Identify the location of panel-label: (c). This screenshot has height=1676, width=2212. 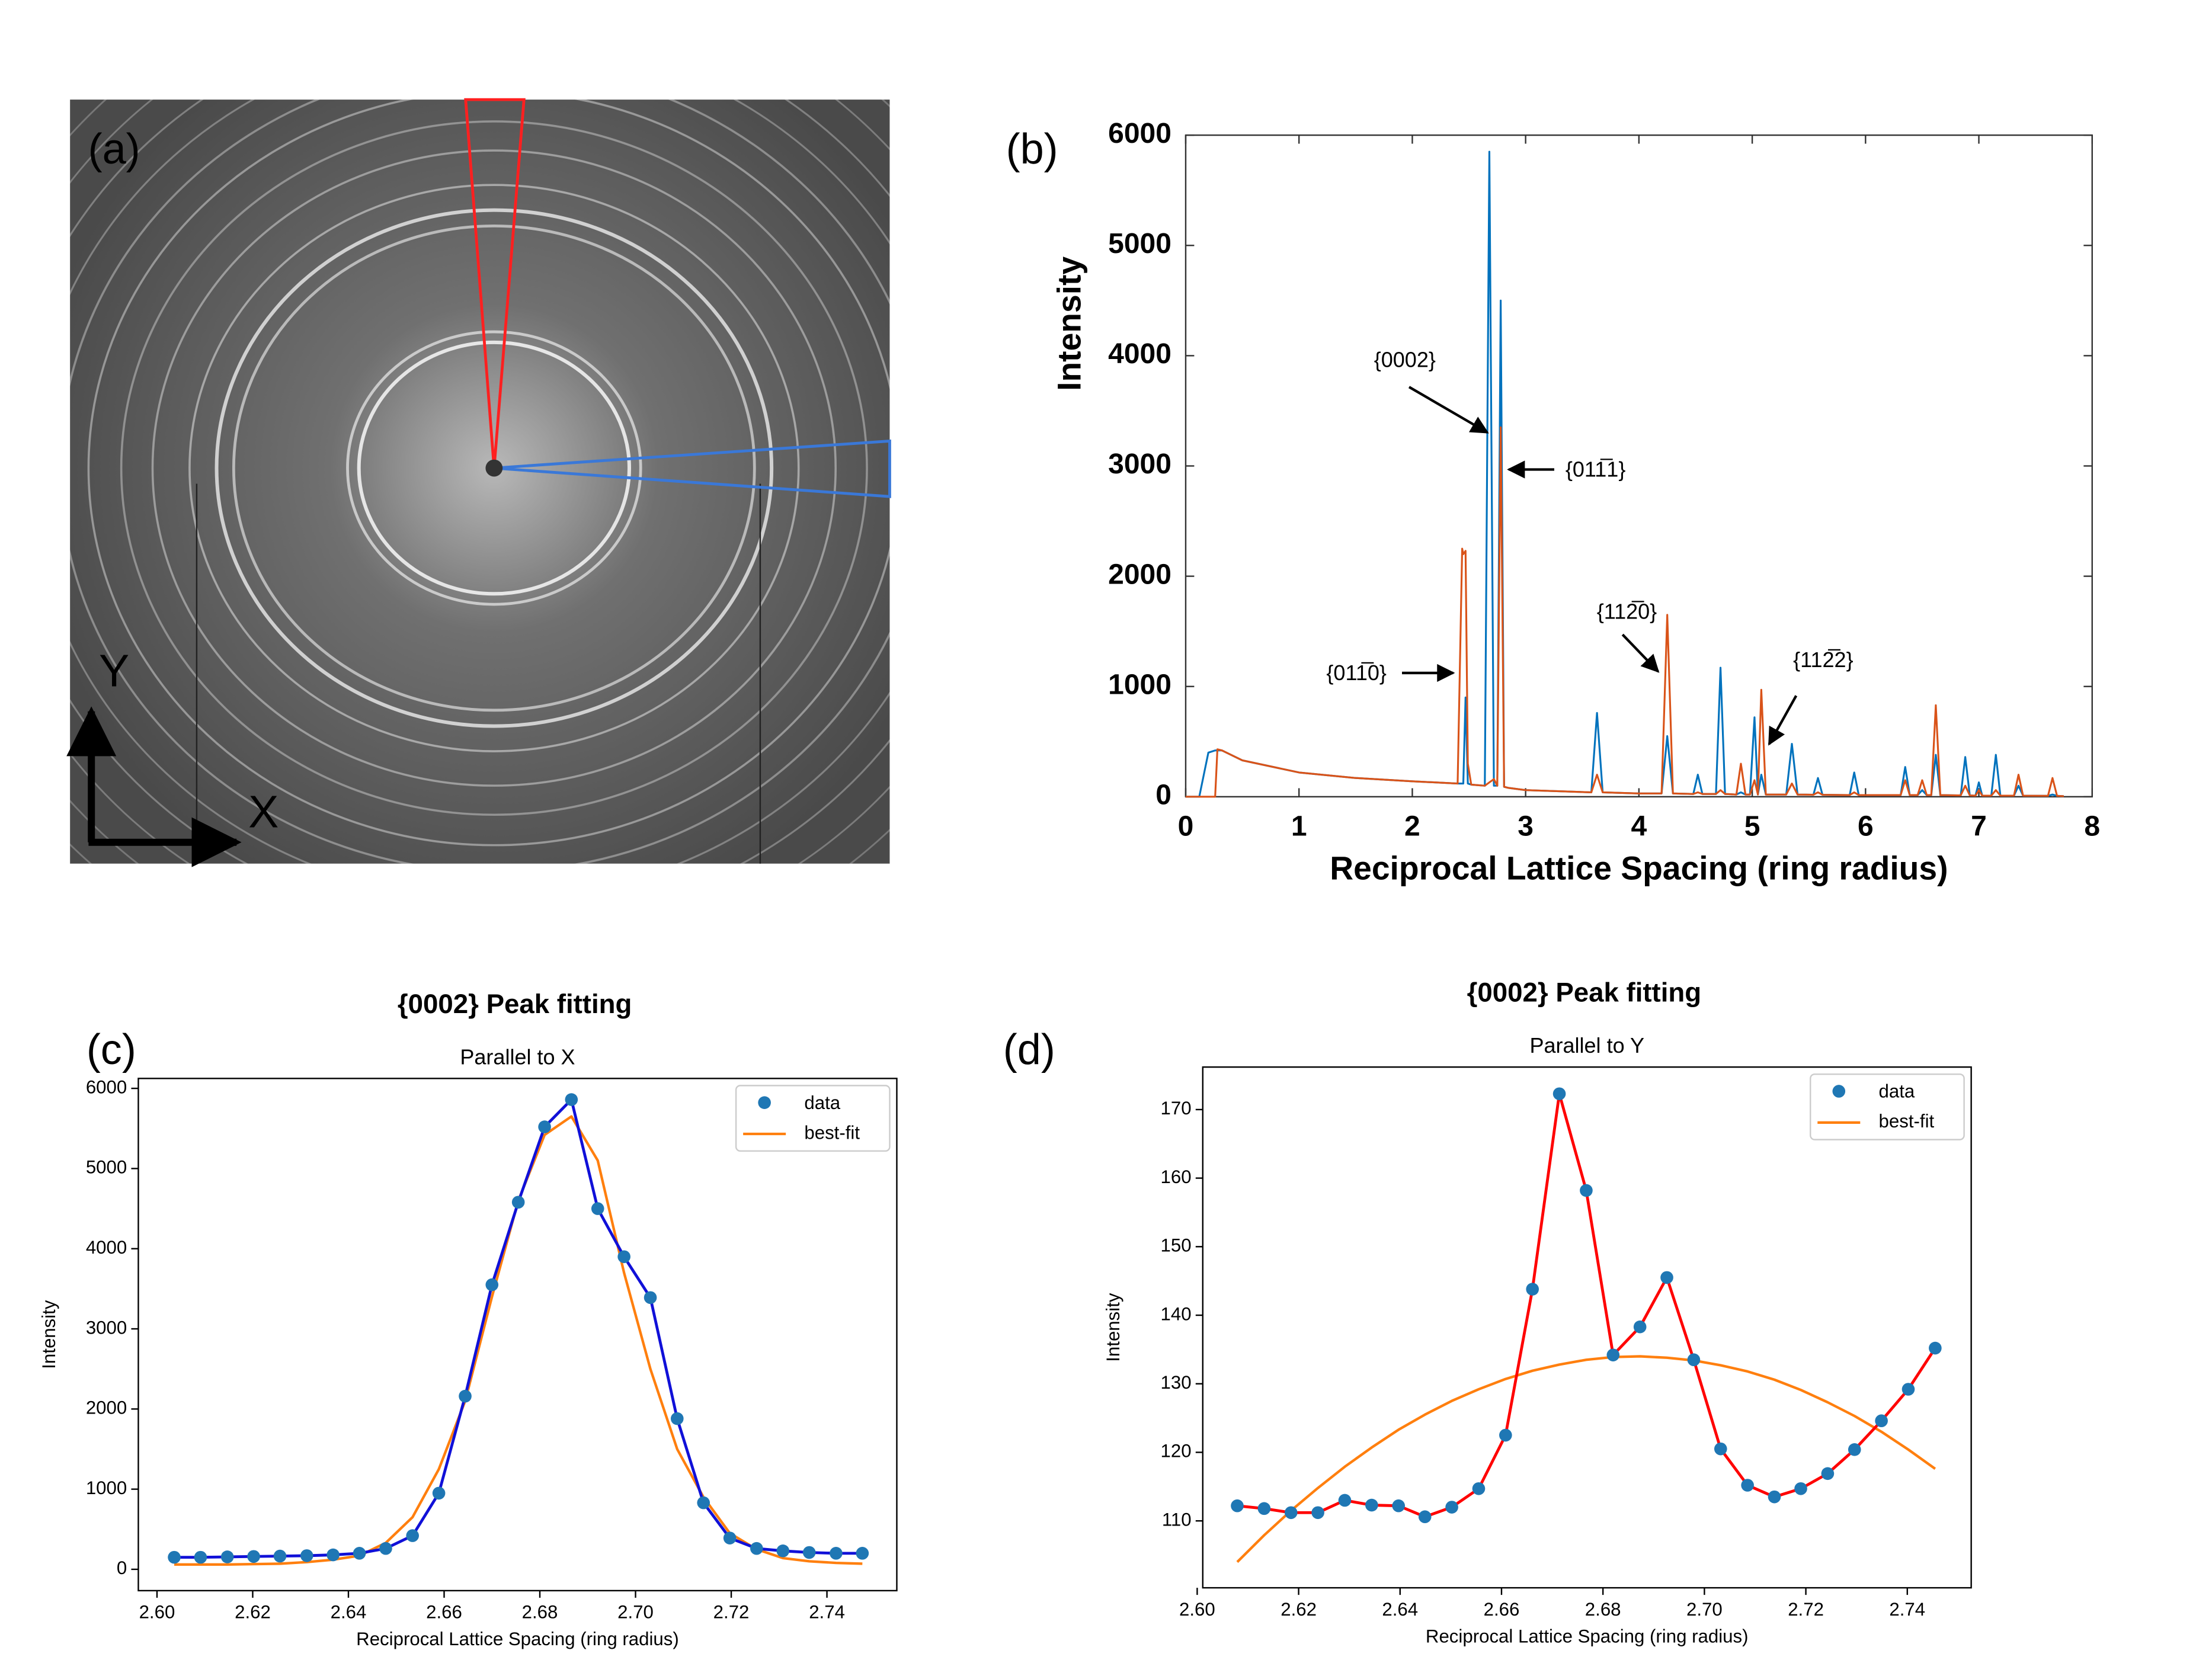
(111, 1049).